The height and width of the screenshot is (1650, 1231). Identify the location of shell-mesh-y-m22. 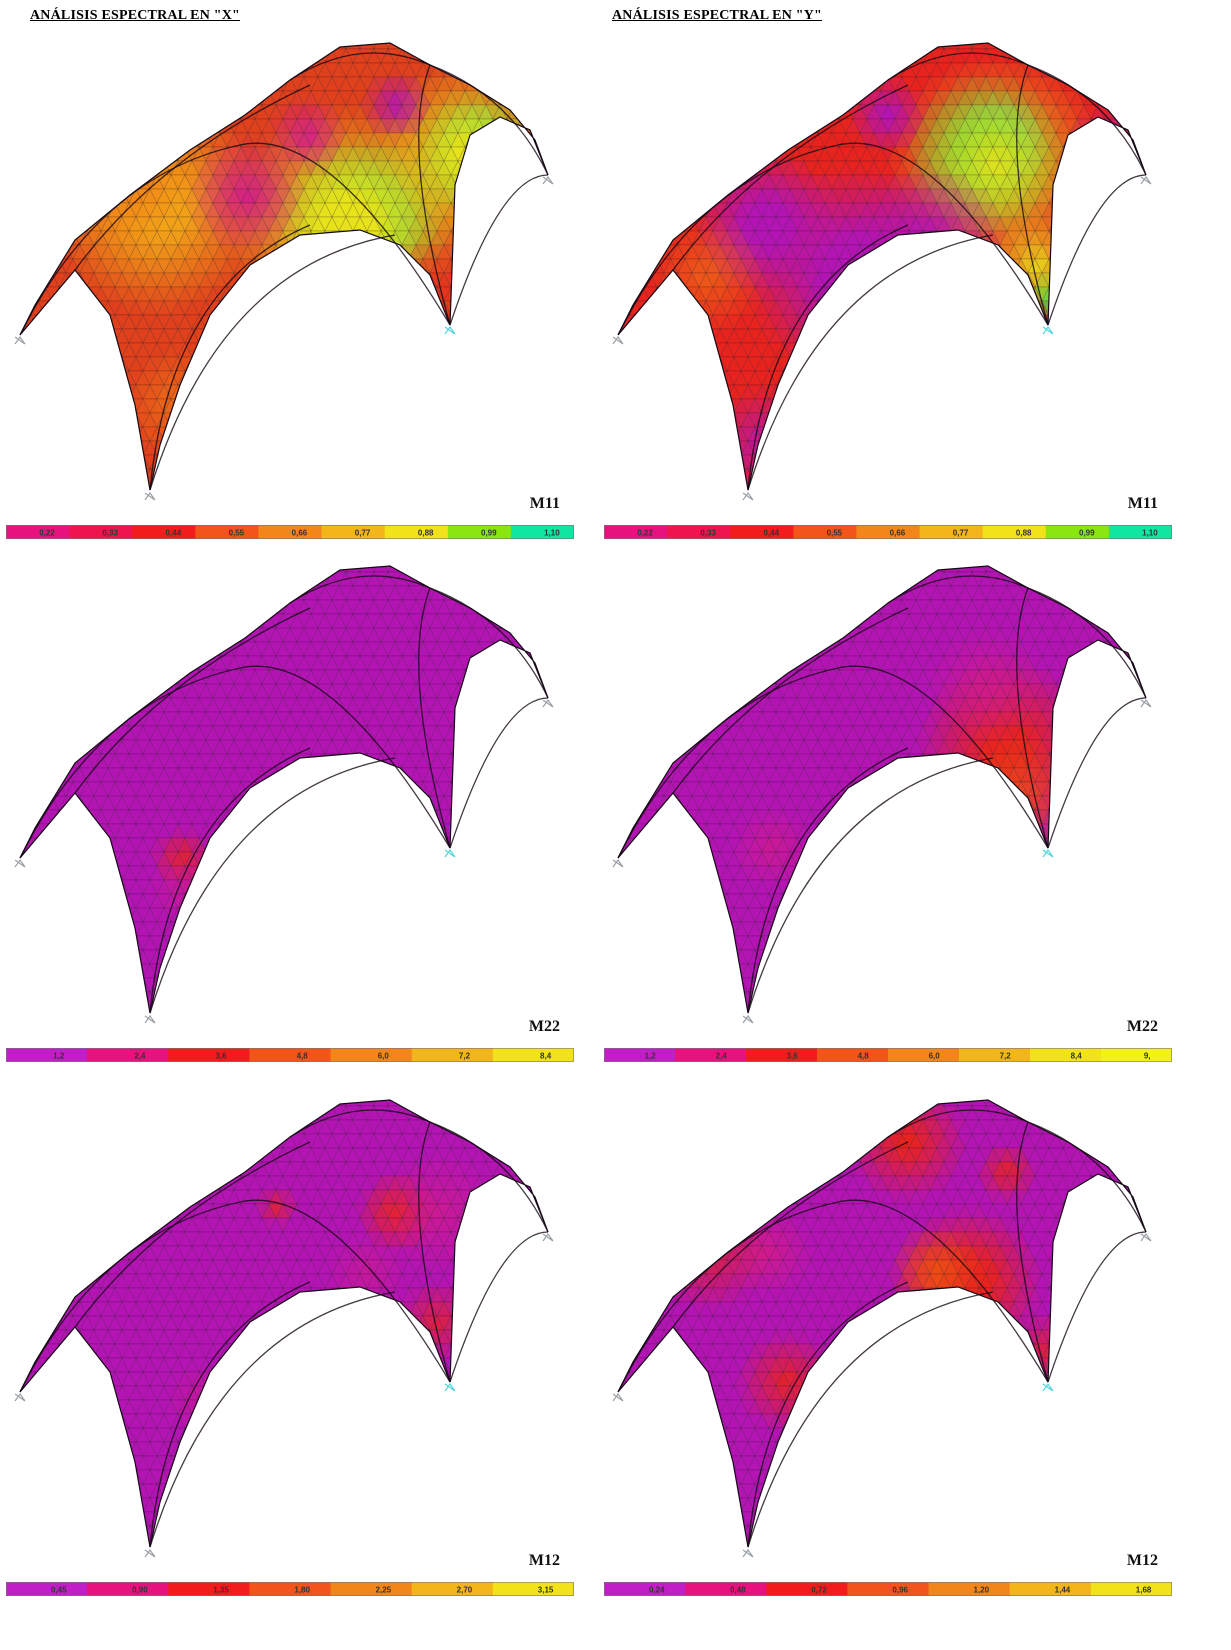
(882, 794).